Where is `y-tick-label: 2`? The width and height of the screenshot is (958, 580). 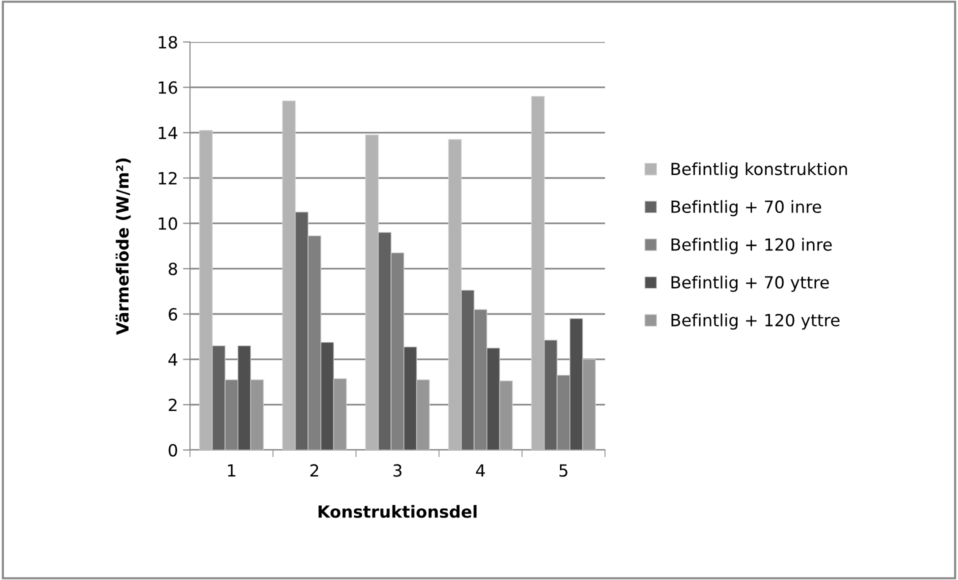
y-tick-label: 2 is located at coordinates (172, 404).